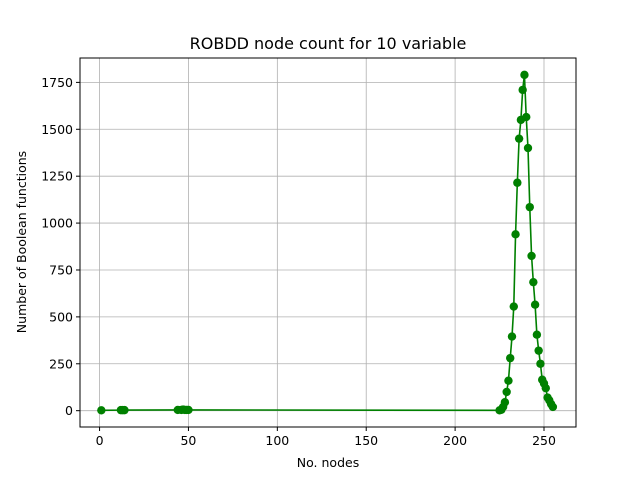 The width and height of the screenshot is (640, 480). I want to click on chart-title: ROBDD node count for 10 variable, so click(328, 43).